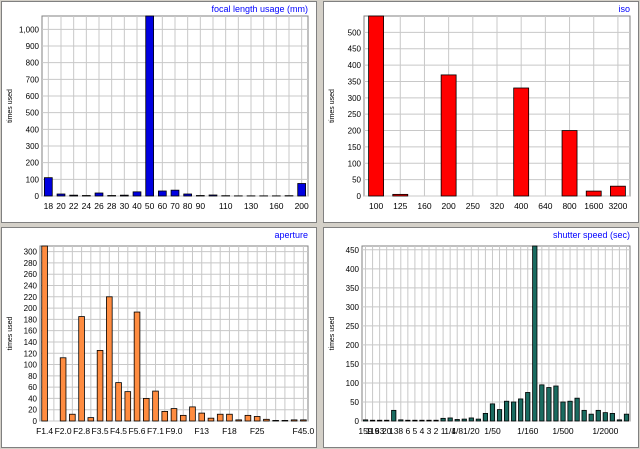  I want to click on y-tick-label: 280, so click(31, 263).